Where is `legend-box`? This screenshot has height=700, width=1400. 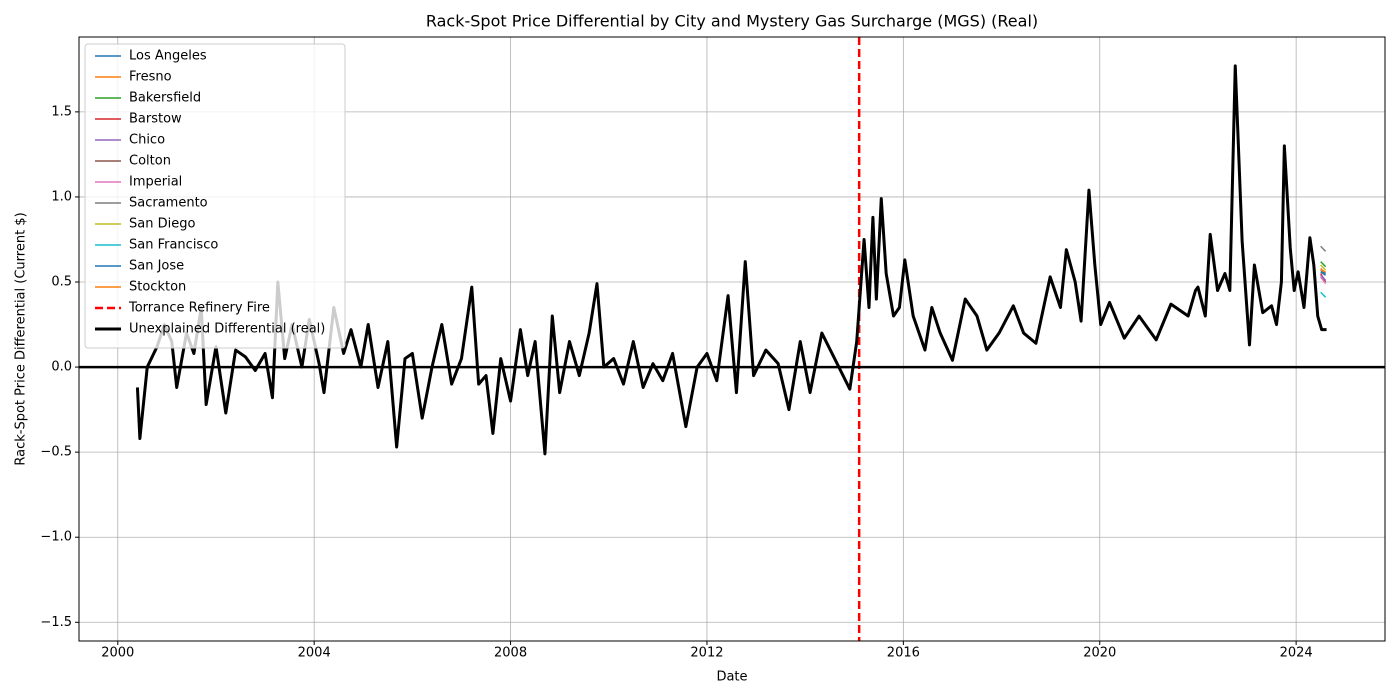 legend-box is located at coordinates (215, 196).